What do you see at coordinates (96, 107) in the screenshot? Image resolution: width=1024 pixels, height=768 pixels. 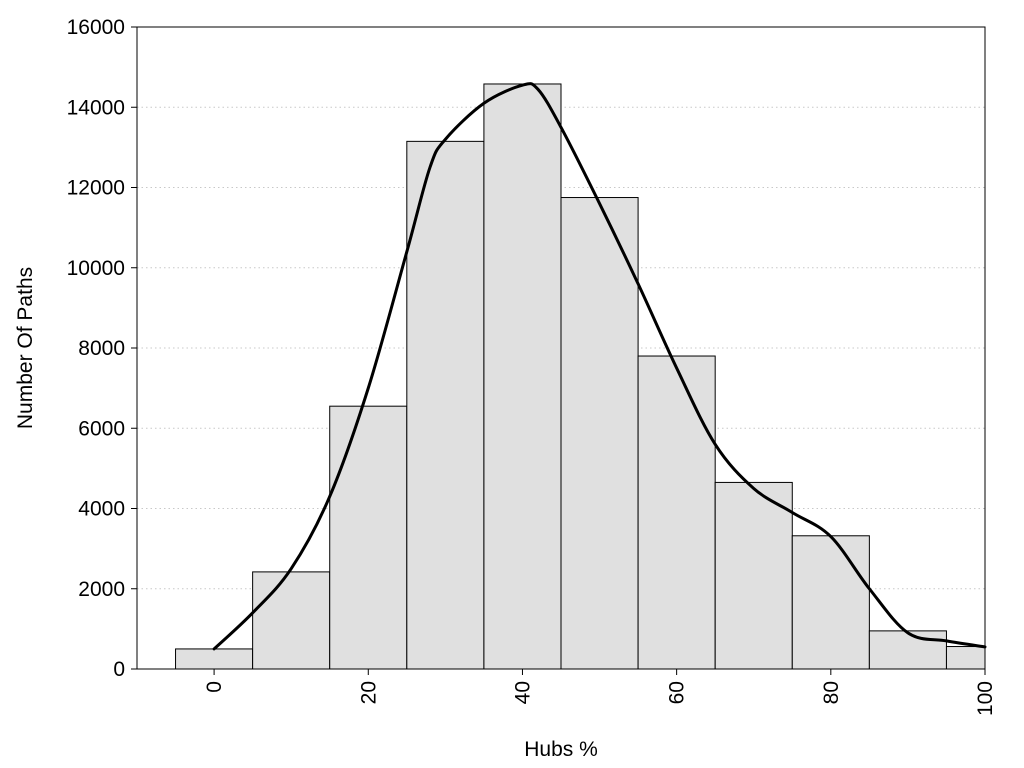 I see `y-tick-label: 14000` at bounding box center [96, 107].